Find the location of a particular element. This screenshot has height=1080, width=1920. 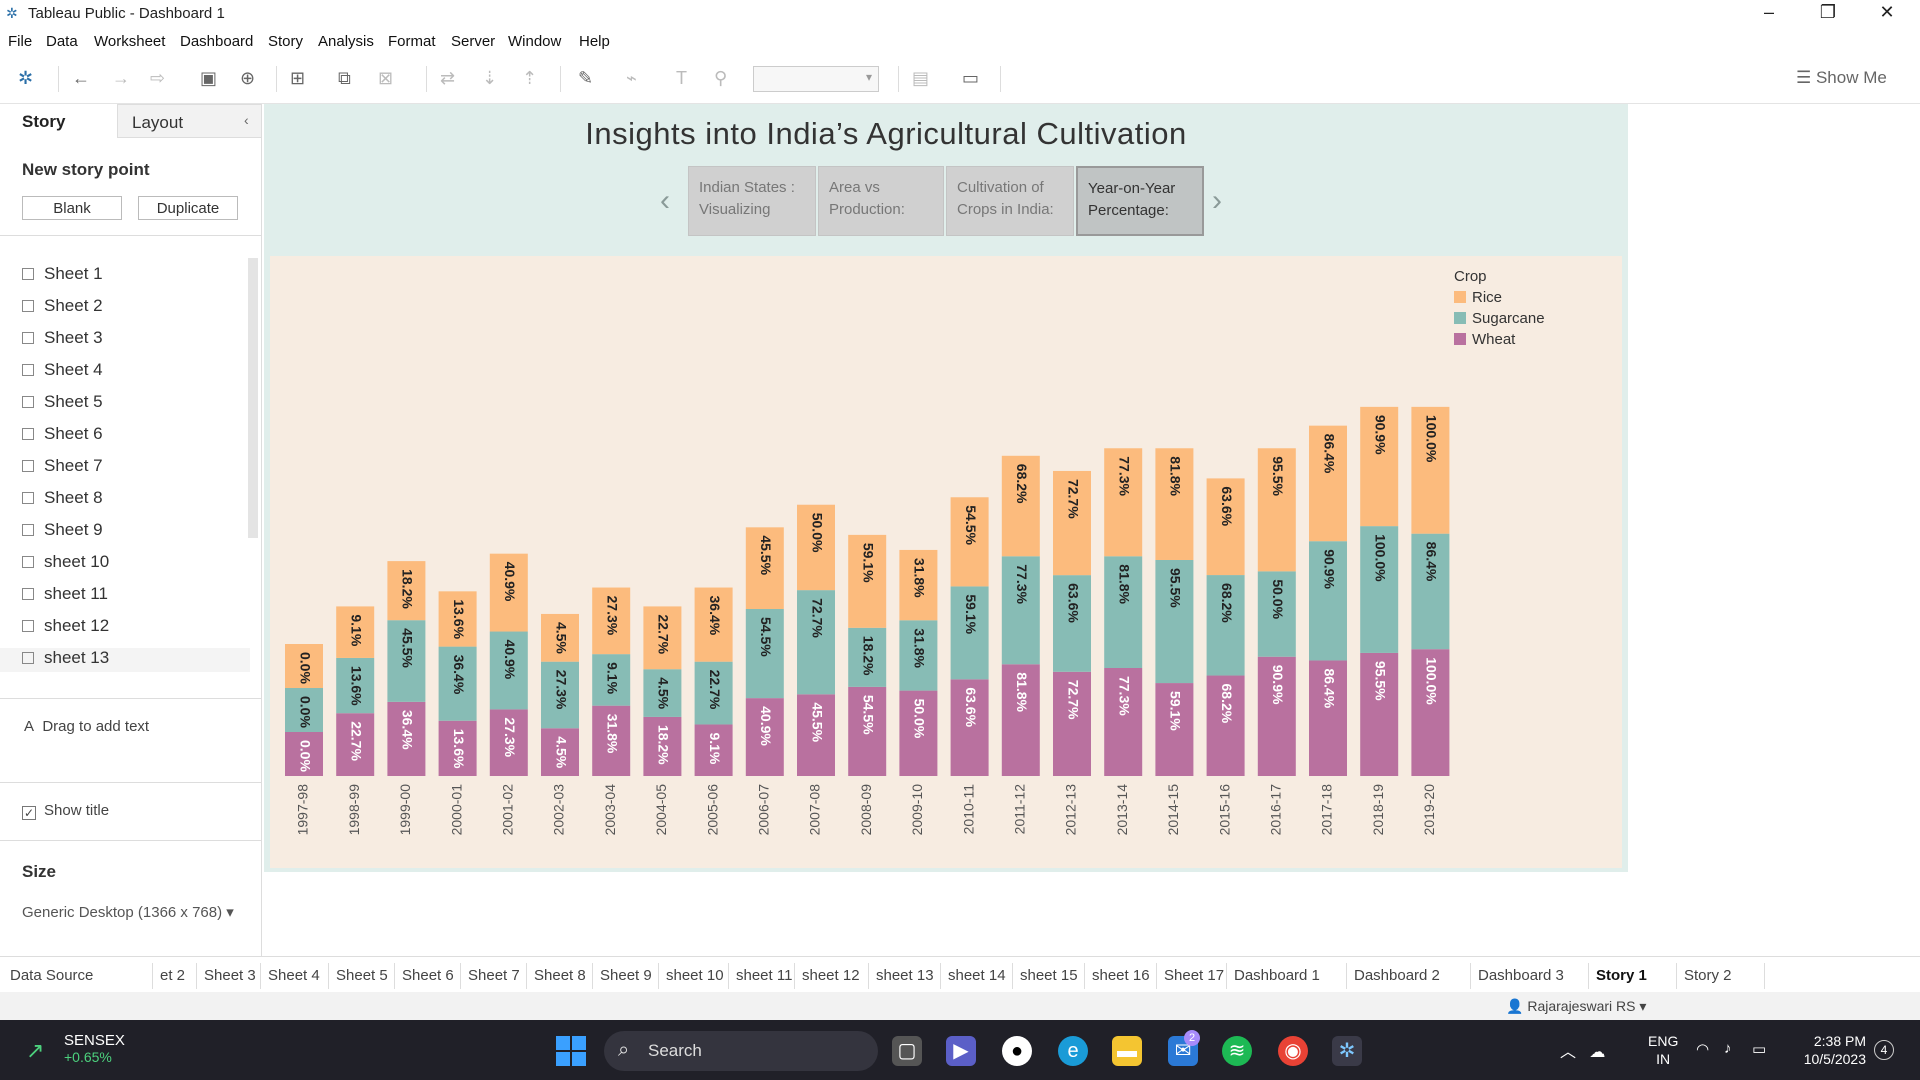

highlight-icon: ✎ is located at coordinates (586, 78).